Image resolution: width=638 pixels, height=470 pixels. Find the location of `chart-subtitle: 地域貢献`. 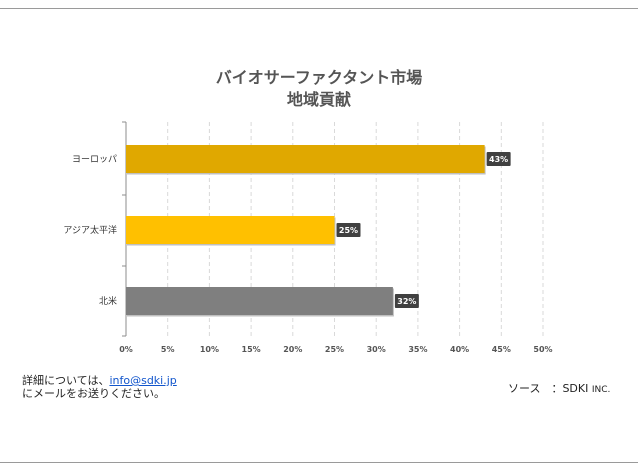

chart-subtitle: 地域貢献 is located at coordinates (318, 99).